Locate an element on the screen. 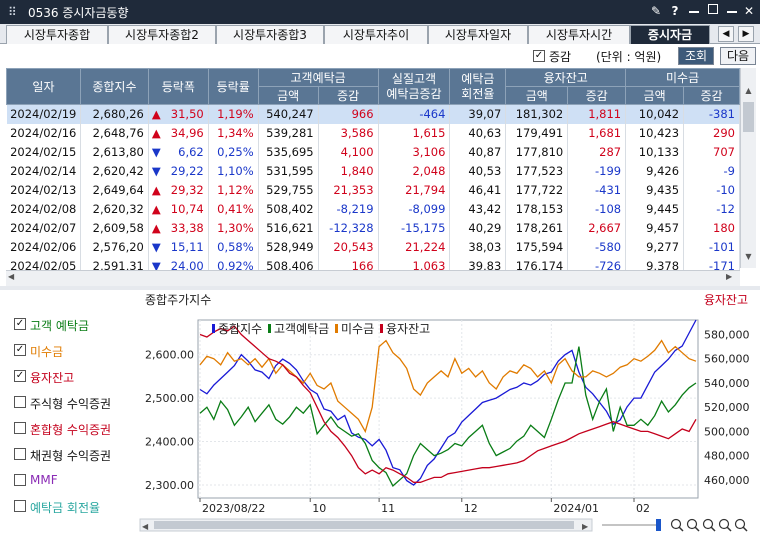  legend-swatch is located at coordinates (381, 328).